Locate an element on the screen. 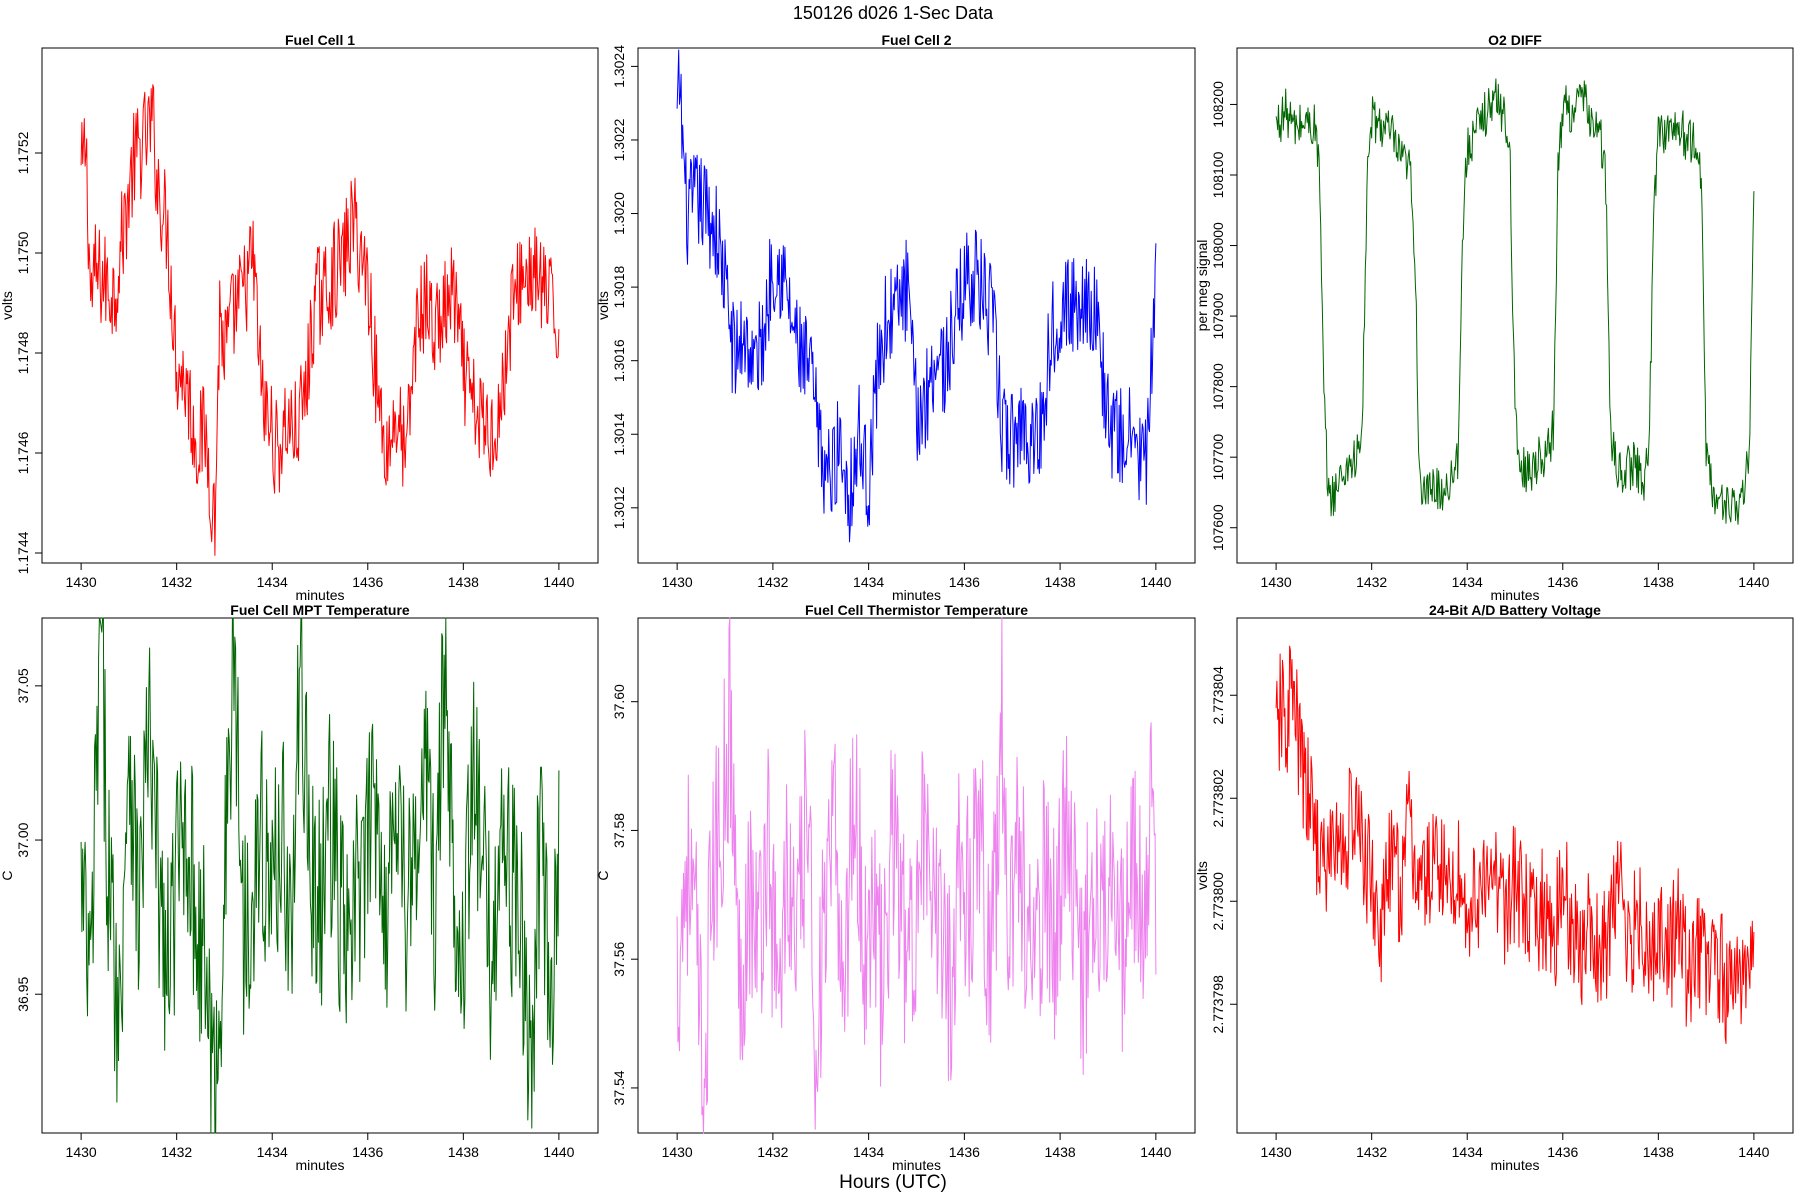 The height and width of the screenshot is (1200, 1800). chart2-xtick-label: 1436 is located at coordinates (964, 582).